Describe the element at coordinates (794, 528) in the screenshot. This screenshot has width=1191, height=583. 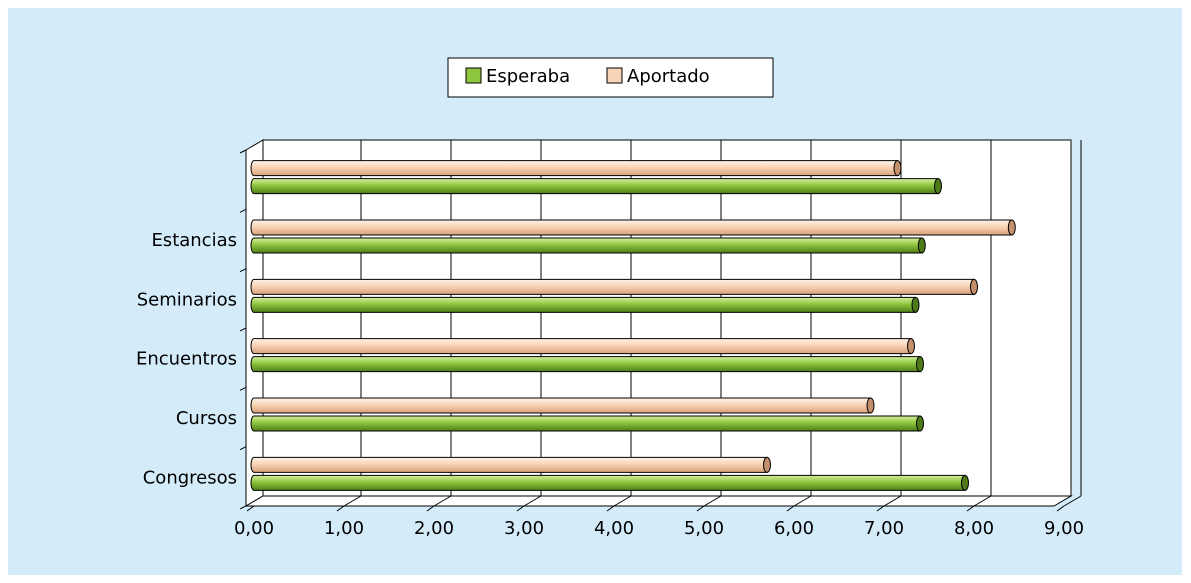
I see `x-tick-label: 6,00` at that location.